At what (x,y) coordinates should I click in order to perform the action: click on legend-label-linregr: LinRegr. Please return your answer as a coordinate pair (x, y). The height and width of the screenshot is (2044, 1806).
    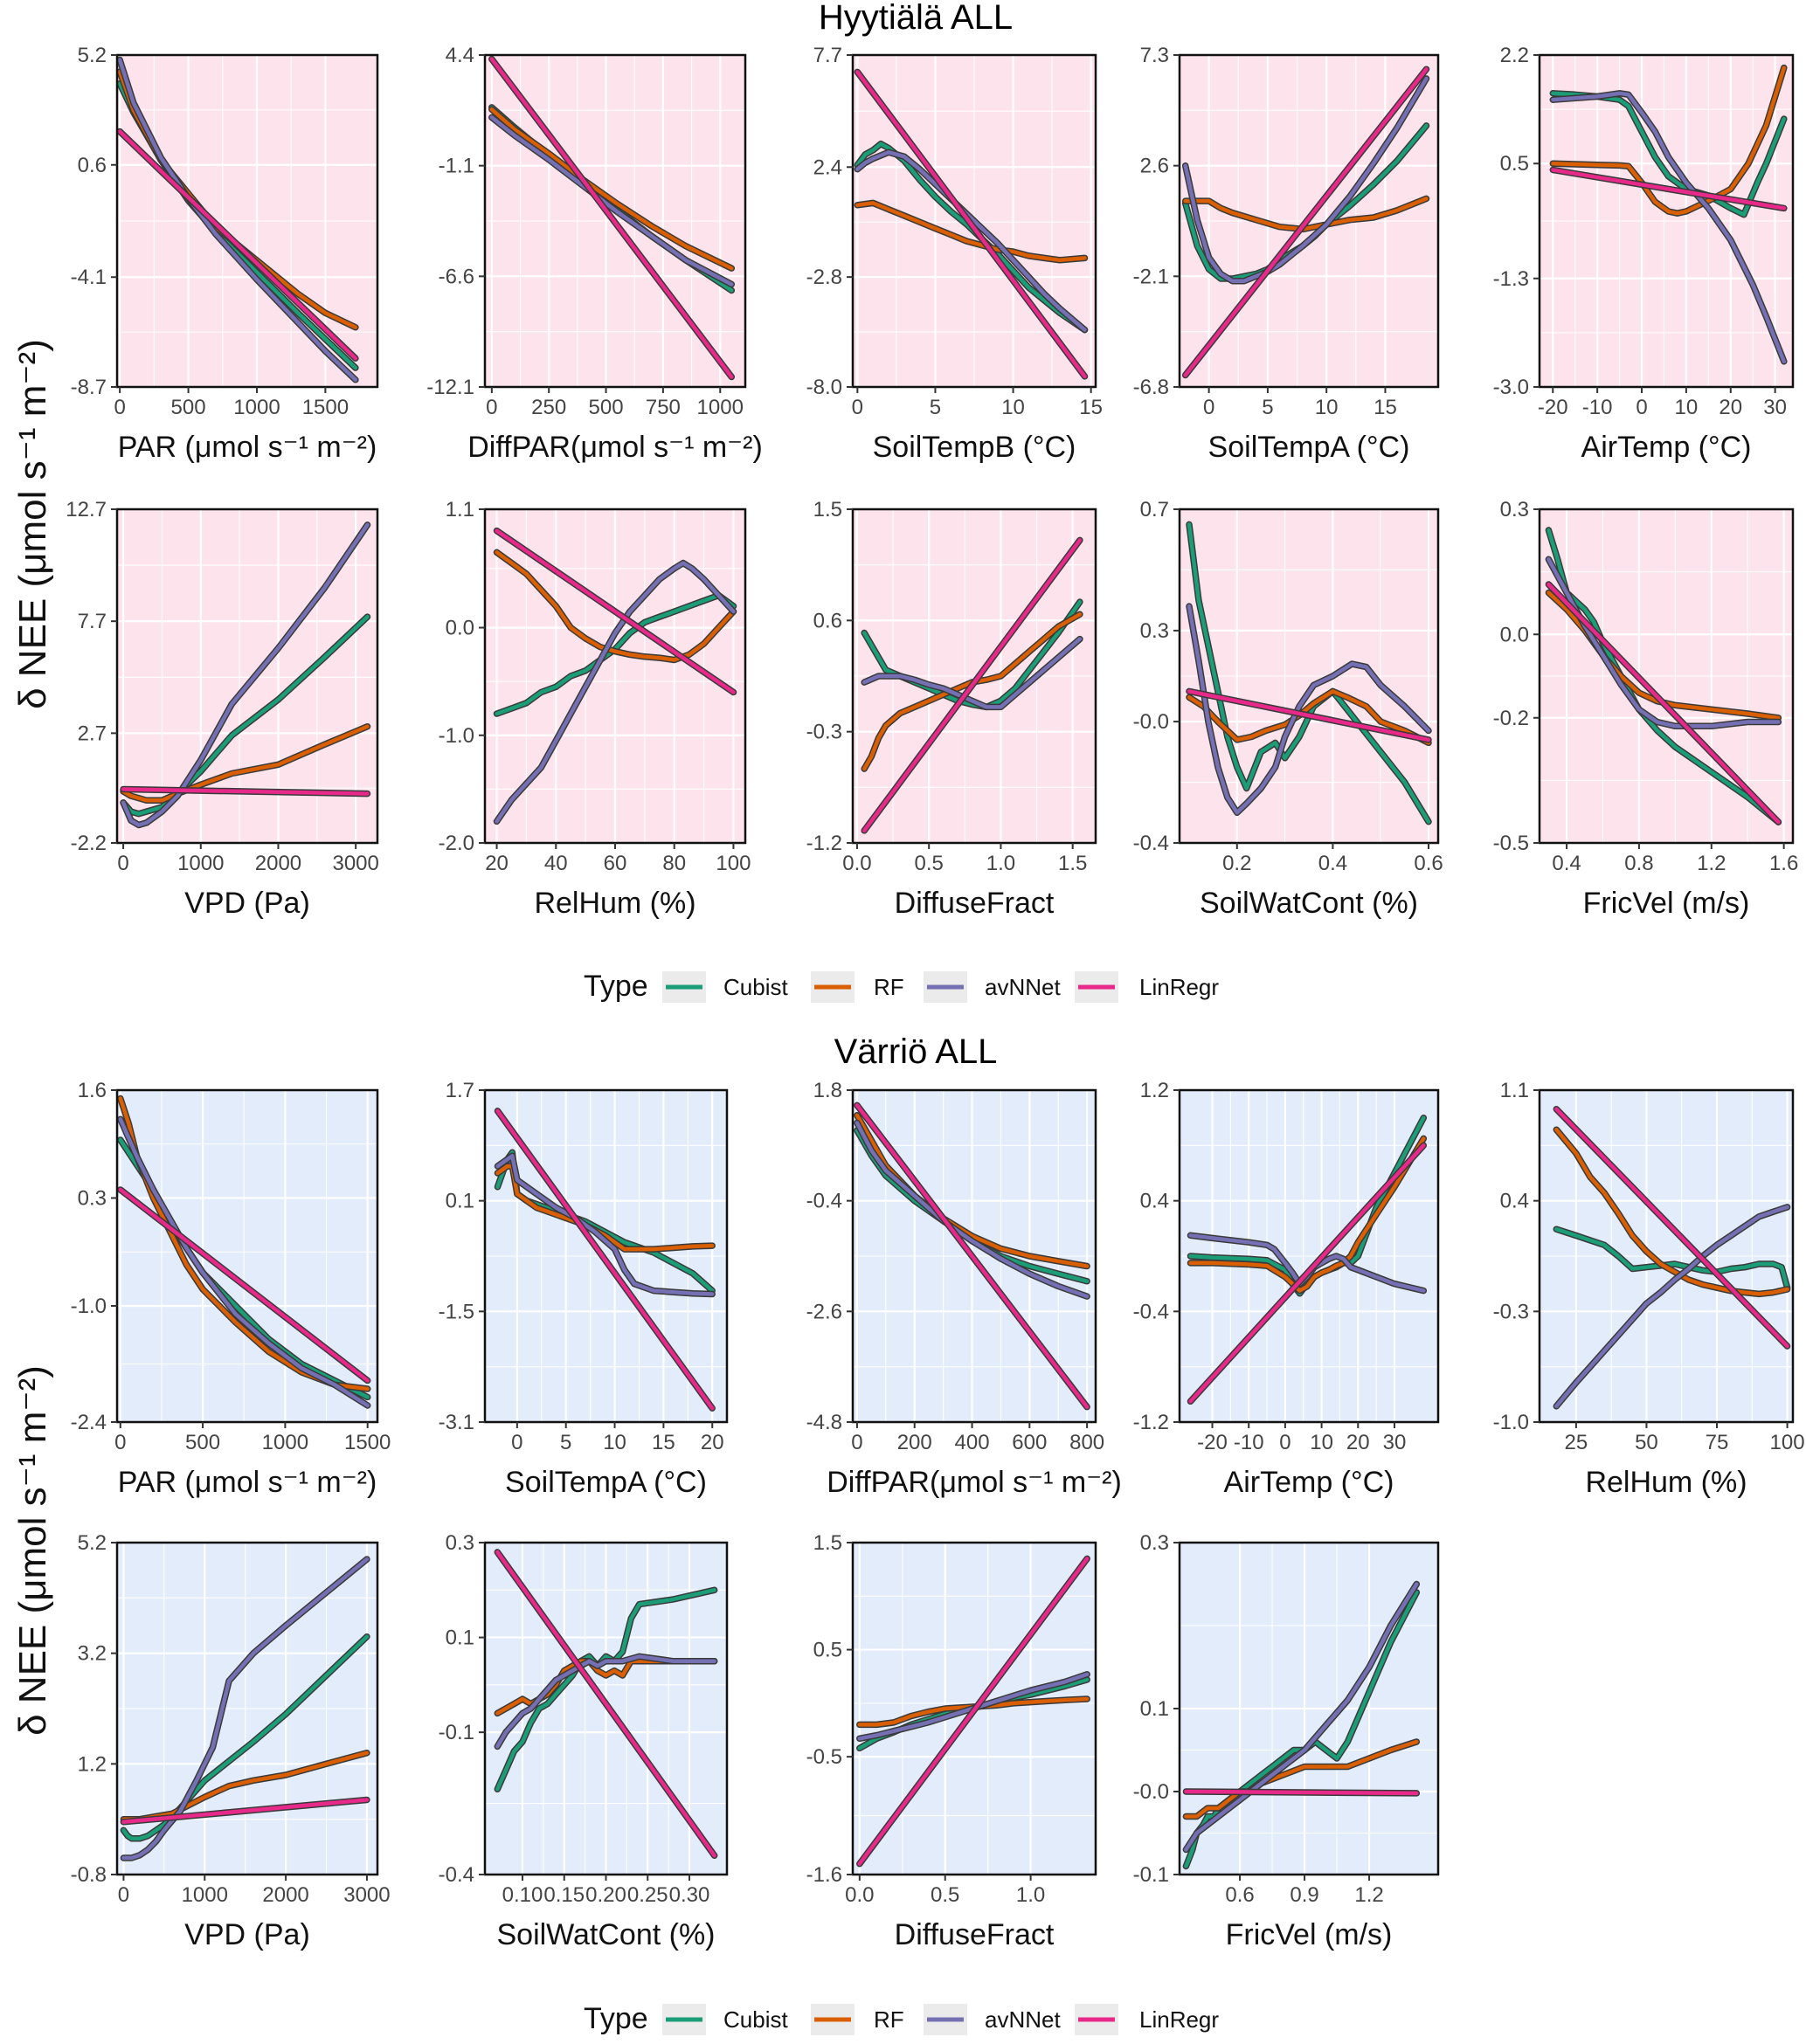
    Looking at the image, I should click on (1179, 2020).